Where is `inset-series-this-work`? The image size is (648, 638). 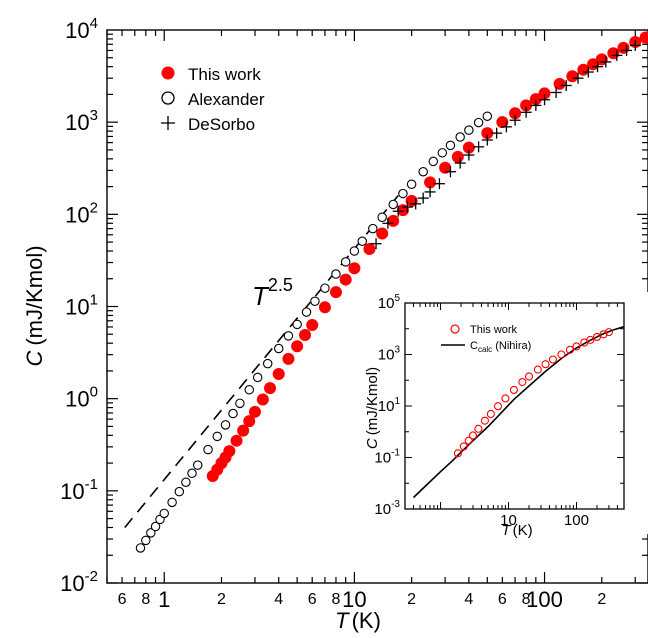 inset-series-this-work is located at coordinates (533, 393).